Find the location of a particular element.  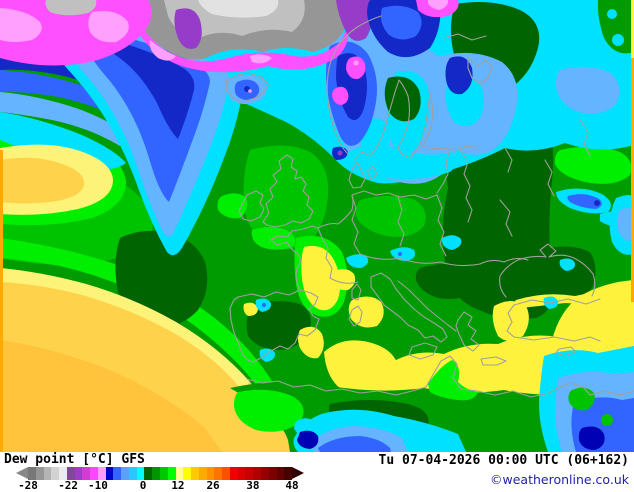

valid-time-label: Tu 07-04-2026 00:00 UTC (06+162) is located at coordinates (504, 460).